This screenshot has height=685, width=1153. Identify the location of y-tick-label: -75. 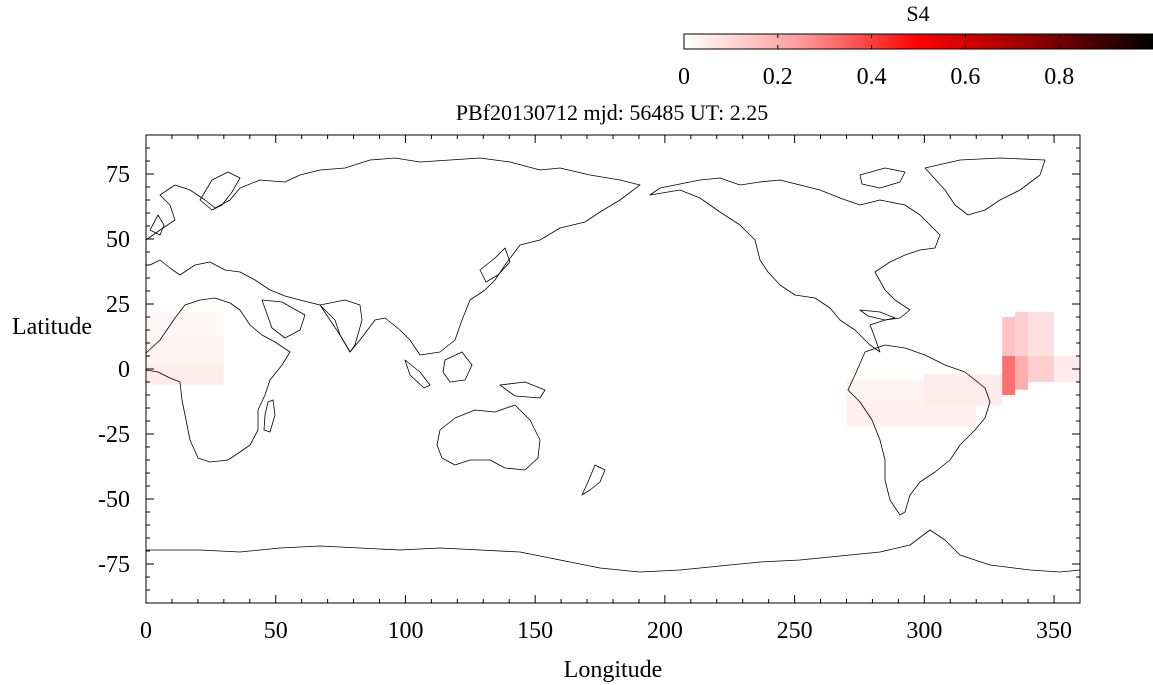
(114, 565).